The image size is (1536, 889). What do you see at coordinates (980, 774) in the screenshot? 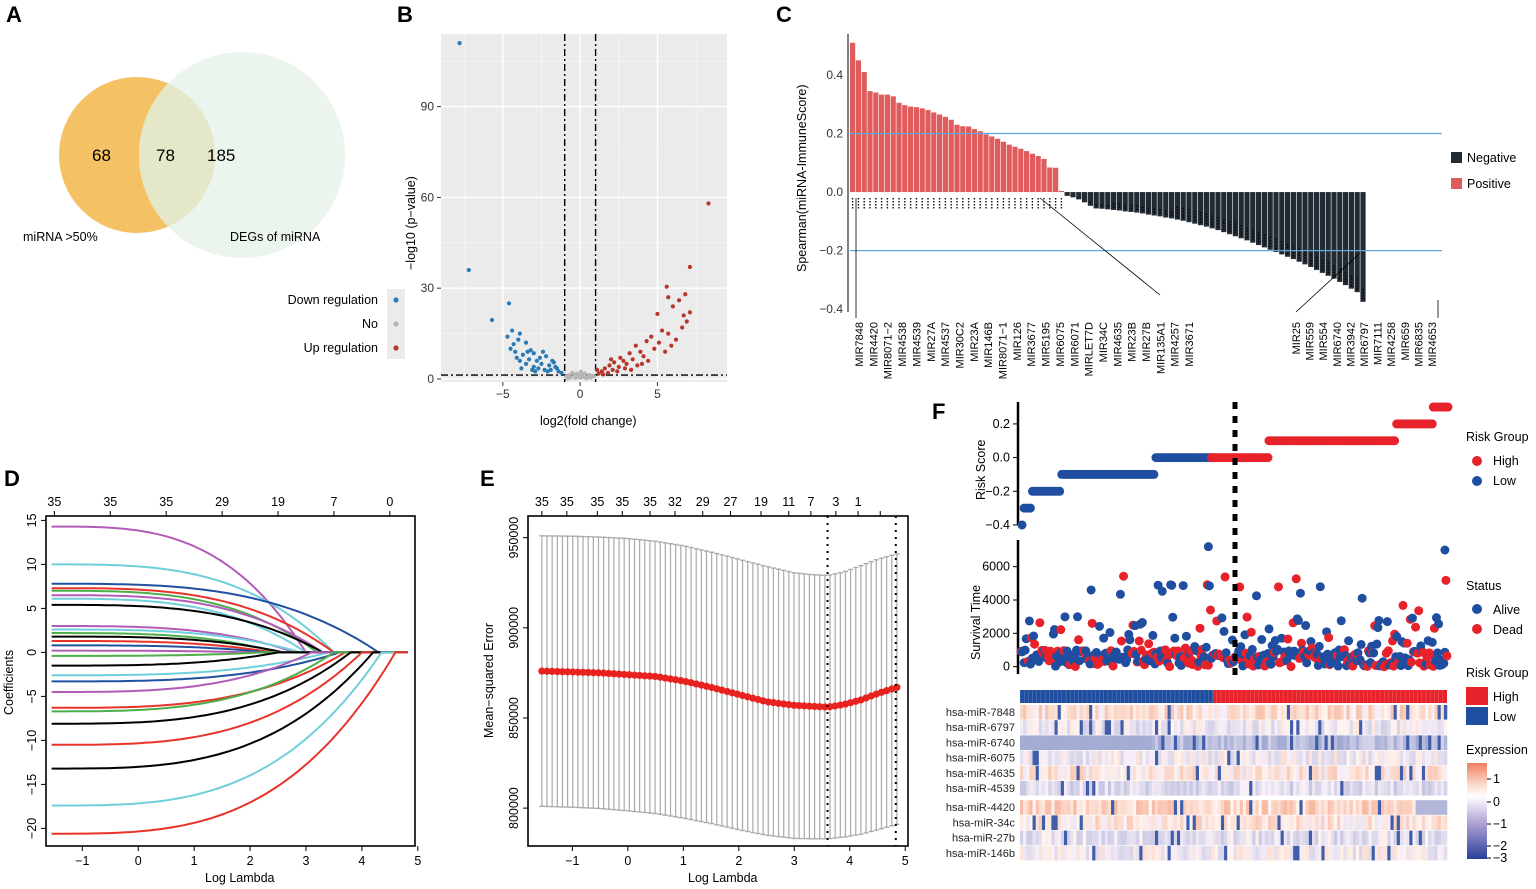
I see `heatmap-row-label: hsa-miR-4635` at bounding box center [980, 774].